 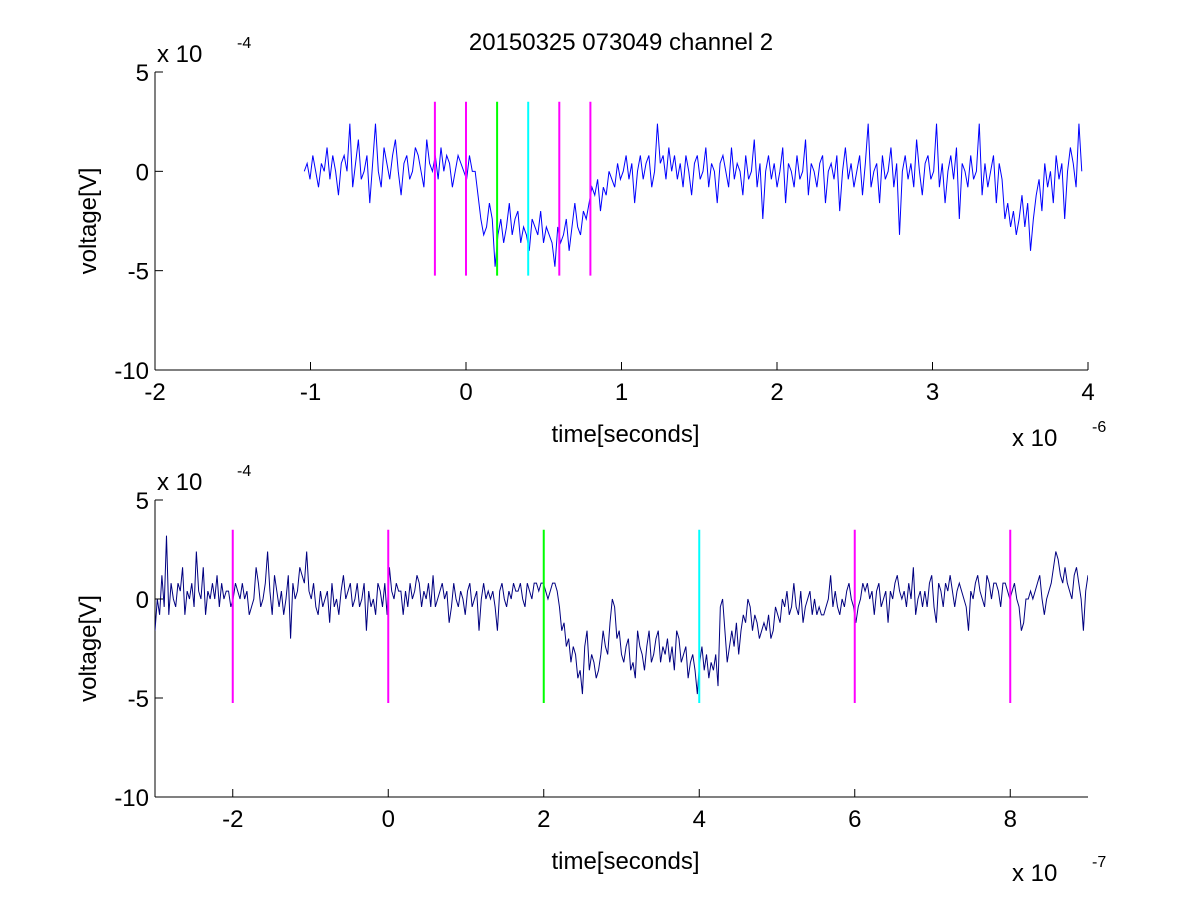 I want to click on bottom-x-multiplier: x 10, so click(x=1034, y=873).